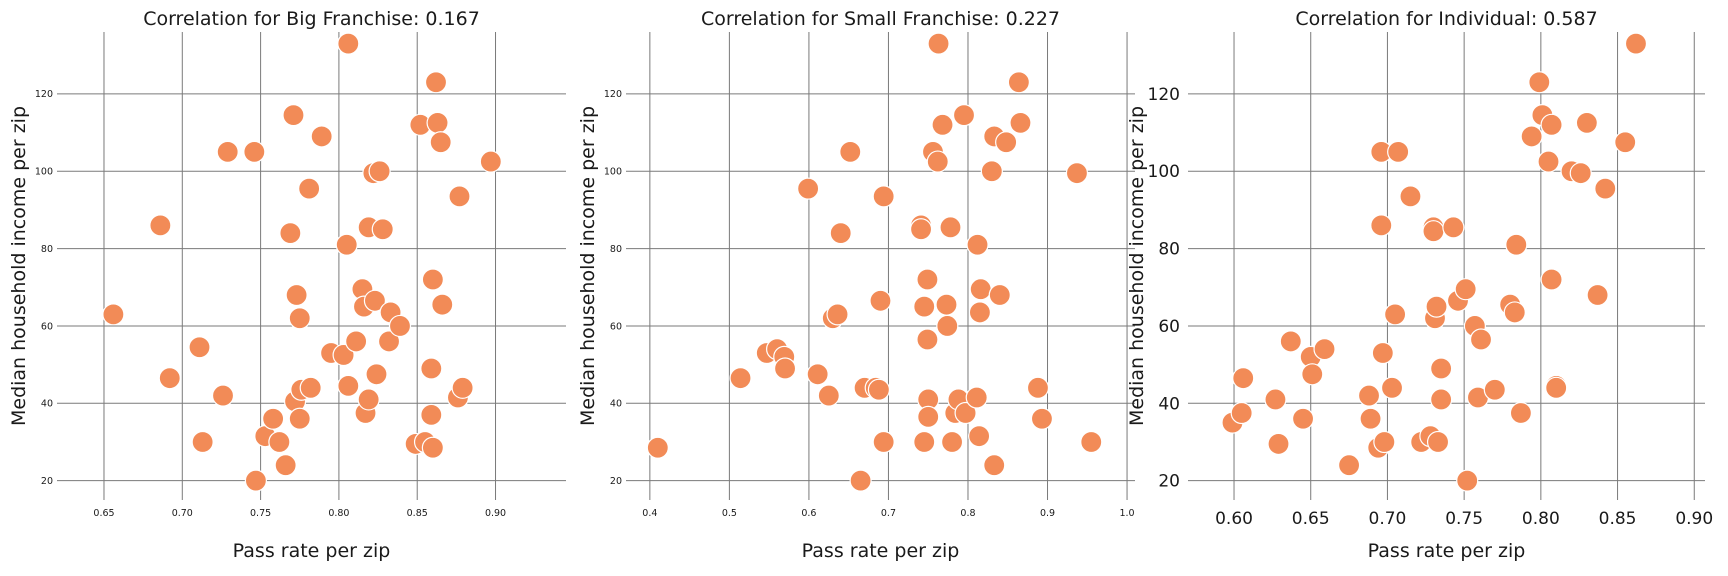 The width and height of the screenshot is (1728, 576). What do you see at coordinates (44, 94) in the screenshot?
I see `y-tick-label: 120` at bounding box center [44, 94].